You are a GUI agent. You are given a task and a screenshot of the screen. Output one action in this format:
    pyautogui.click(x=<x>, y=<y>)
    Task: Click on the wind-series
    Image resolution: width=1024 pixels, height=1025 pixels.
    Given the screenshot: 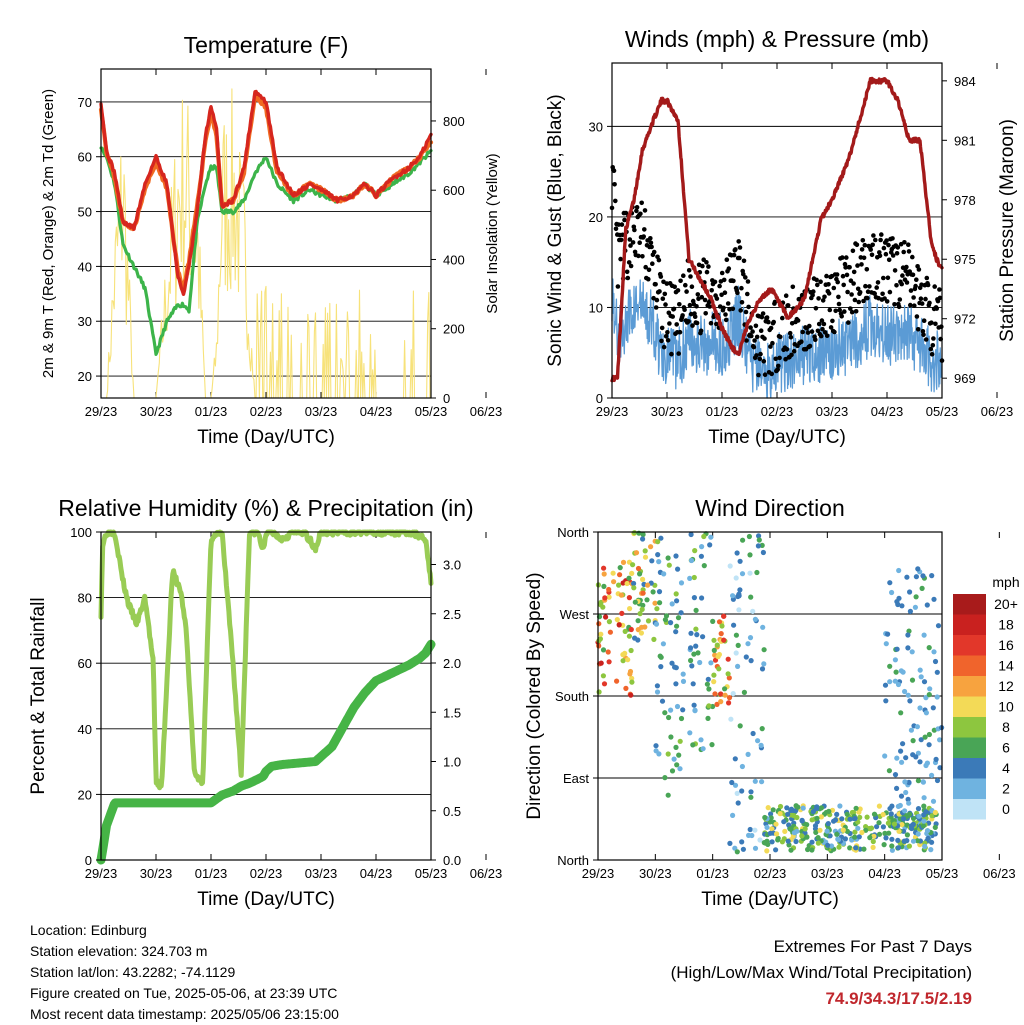 What is the action you would take?
    pyautogui.click(x=777, y=338)
    